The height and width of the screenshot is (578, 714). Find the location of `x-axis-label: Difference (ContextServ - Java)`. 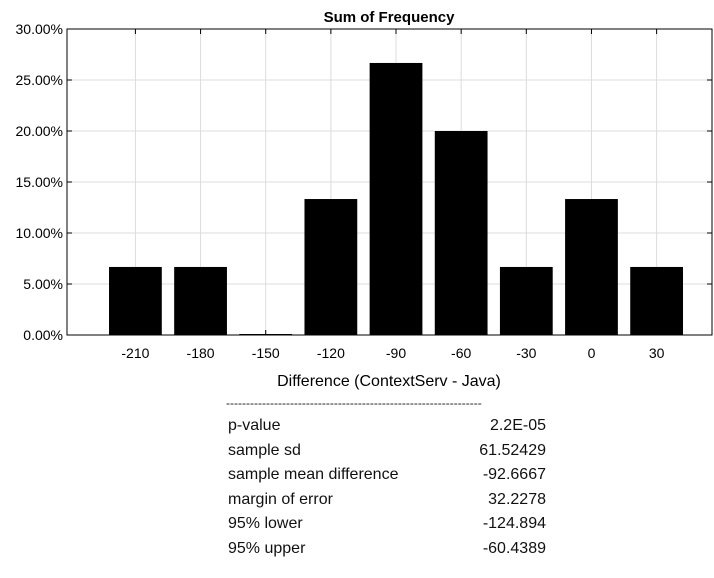

x-axis-label: Difference (ContextServ - Java) is located at coordinates (389, 381).